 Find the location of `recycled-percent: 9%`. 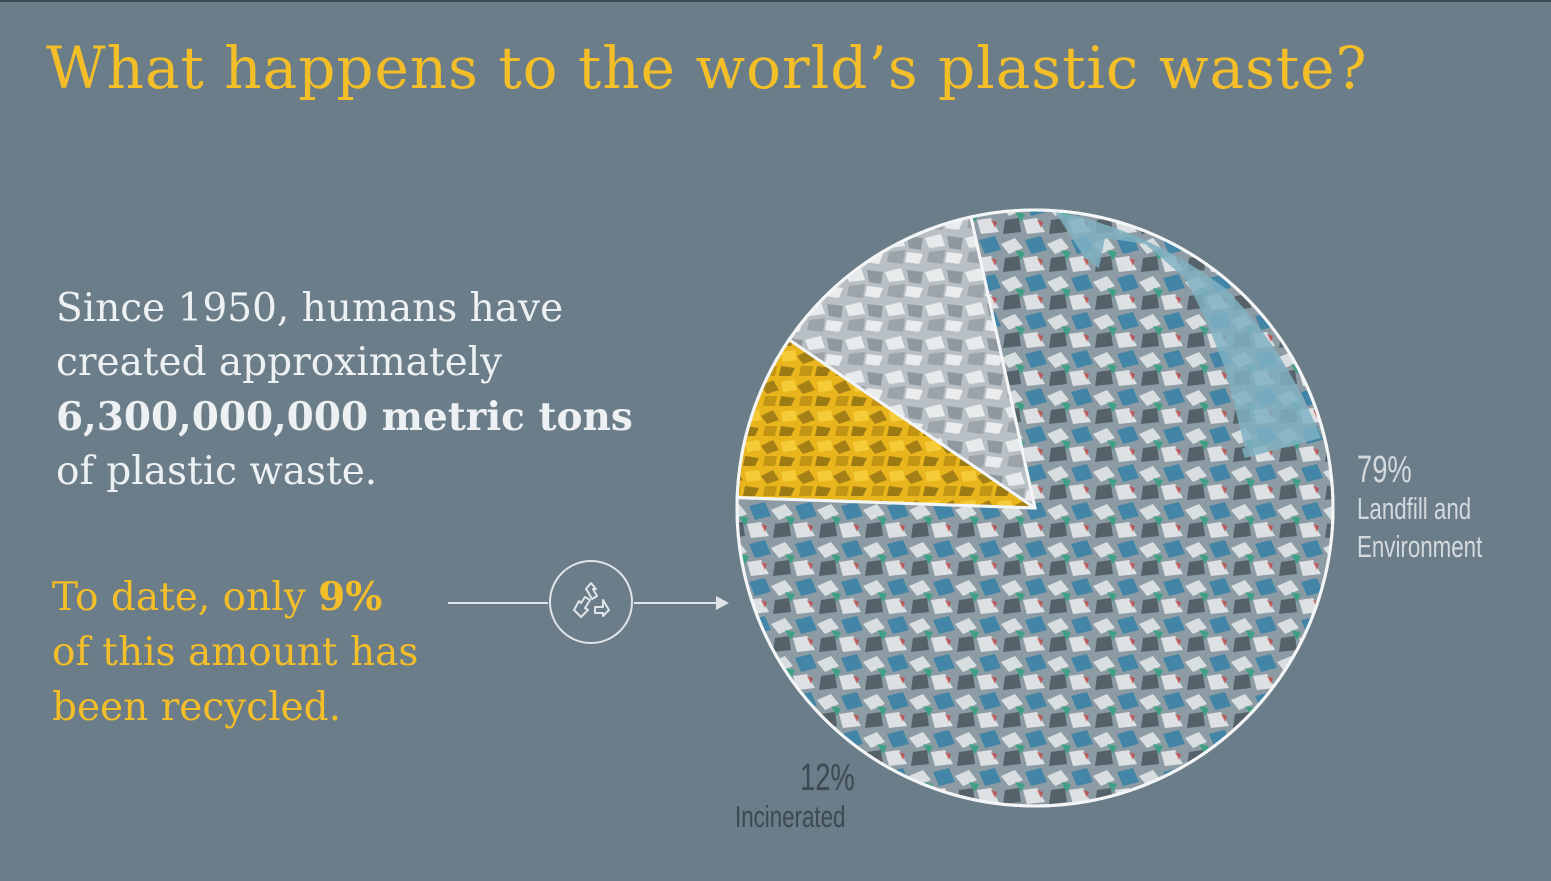

recycled-percent: 9% is located at coordinates (350, 597).